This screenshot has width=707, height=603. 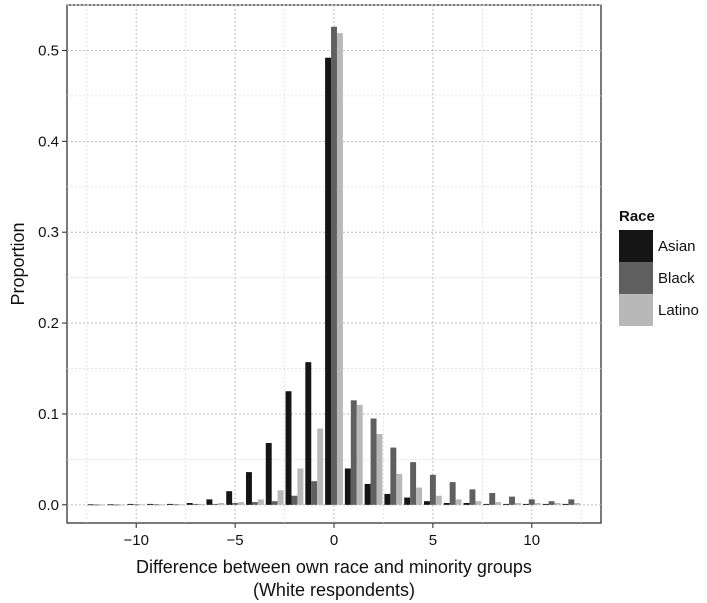 What do you see at coordinates (135, 540) in the screenshot?
I see `x-tick-label: −10` at bounding box center [135, 540].